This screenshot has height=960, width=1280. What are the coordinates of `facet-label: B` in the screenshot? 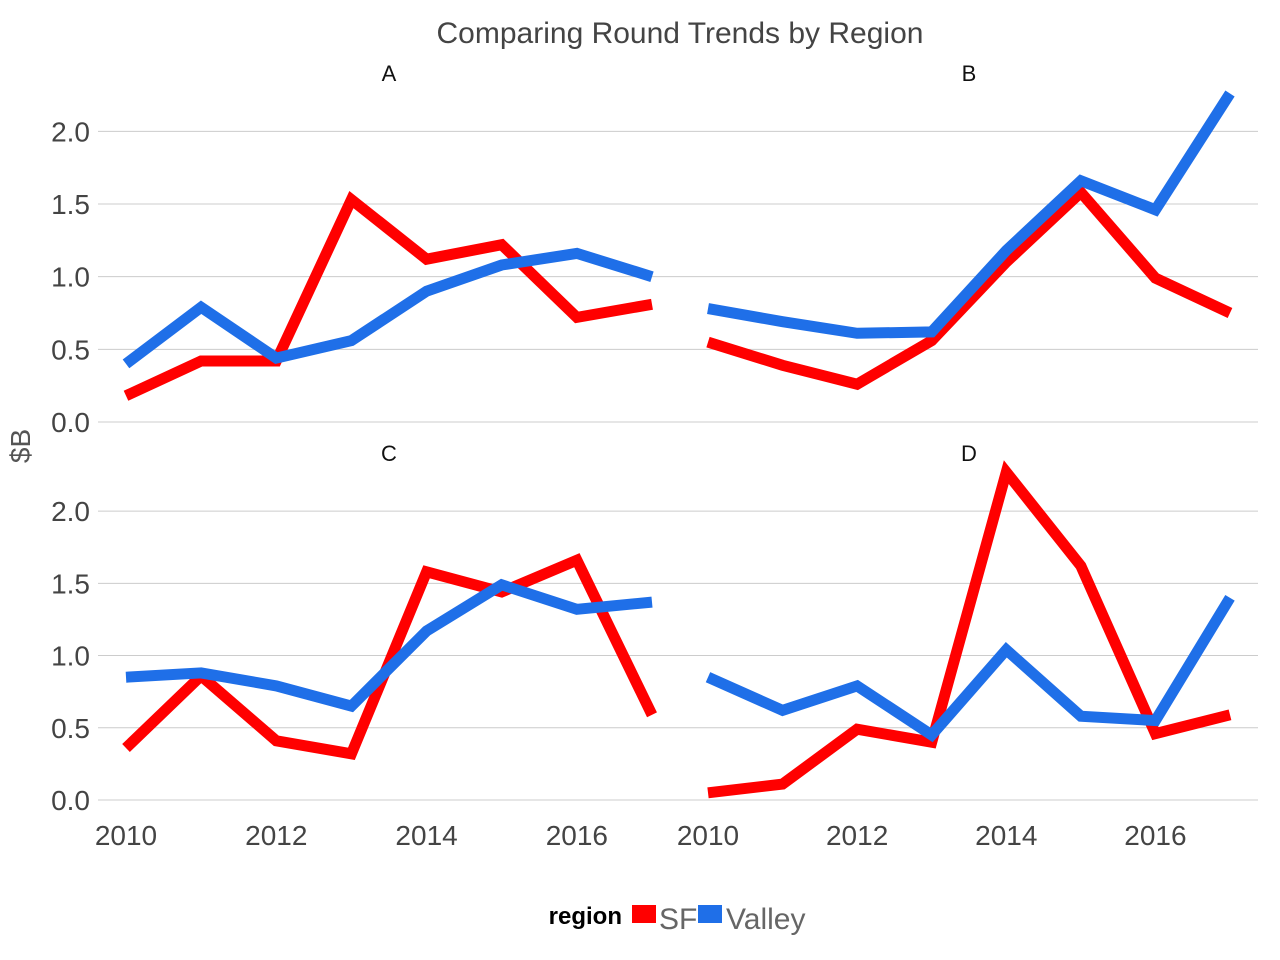 It's located at (969, 73).